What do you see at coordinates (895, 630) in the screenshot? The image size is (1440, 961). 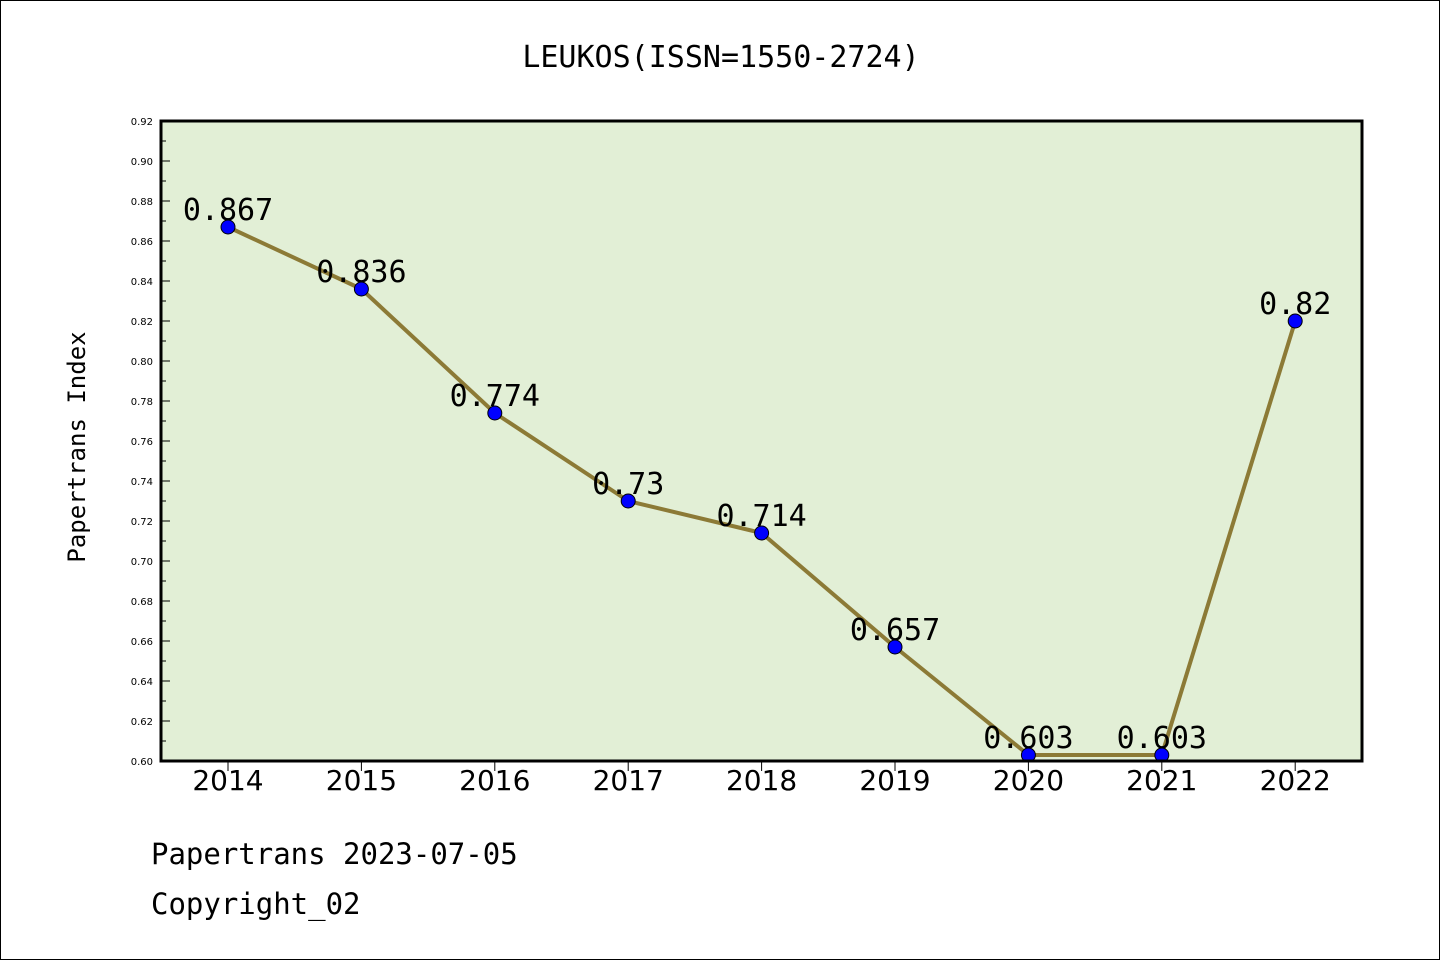 I see `data-label: 0.657` at bounding box center [895, 630].